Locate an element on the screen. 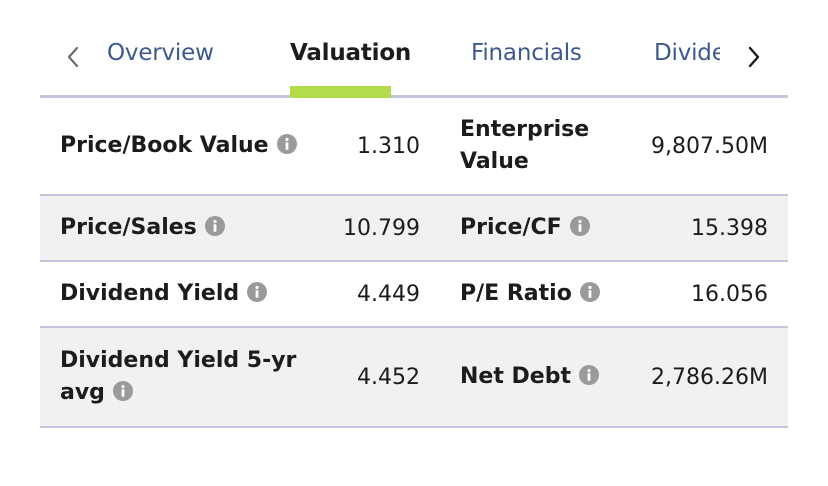 The width and height of the screenshot is (828, 486). metric-label: Dividend Yield 5-yr avg is located at coordinates (185, 377).